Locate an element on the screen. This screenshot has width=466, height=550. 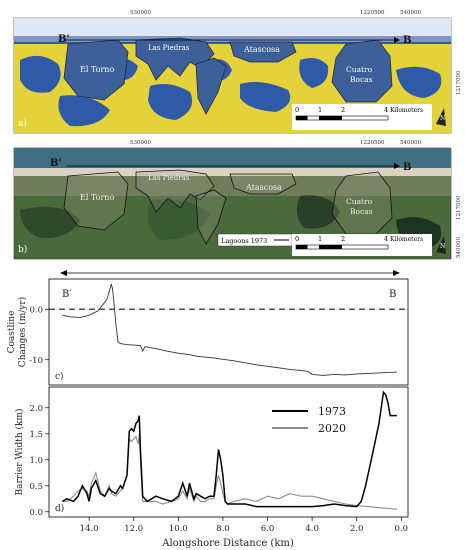
label-cuatro-bocas-b-line1: Cuatro is located at coordinates (359, 201).